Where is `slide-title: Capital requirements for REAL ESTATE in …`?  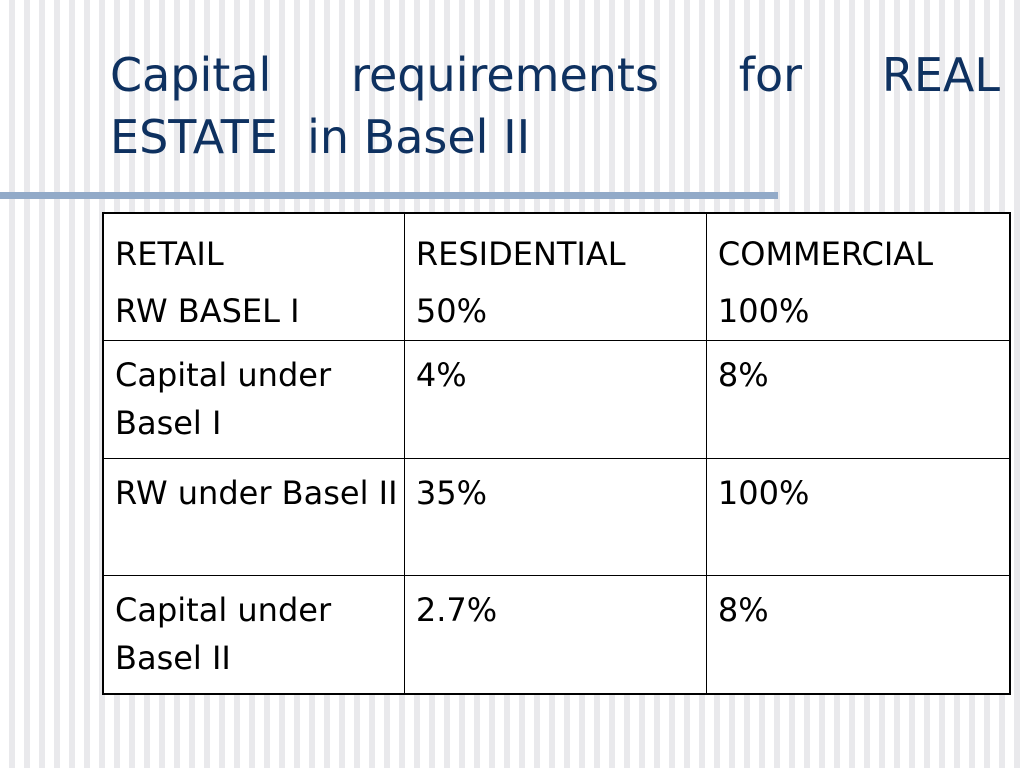
slide-title: Capital requirements for REAL ESTATE in … is located at coordinates (555, 106).